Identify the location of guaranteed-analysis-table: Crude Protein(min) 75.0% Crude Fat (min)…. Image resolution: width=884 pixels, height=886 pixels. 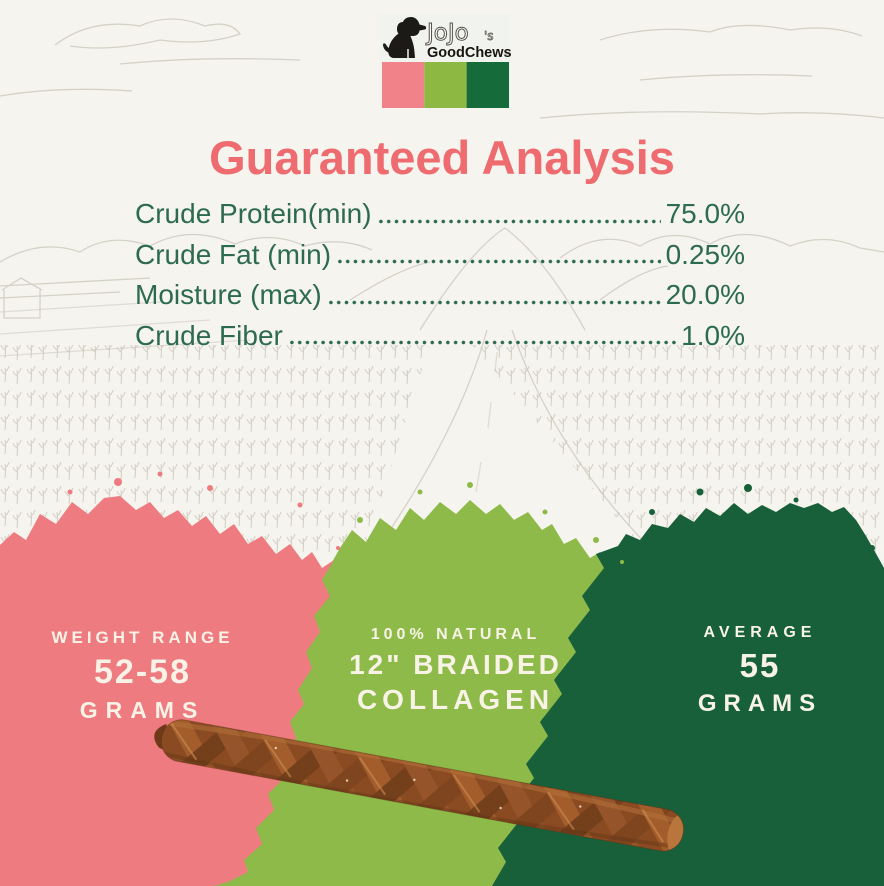
(440, 275).